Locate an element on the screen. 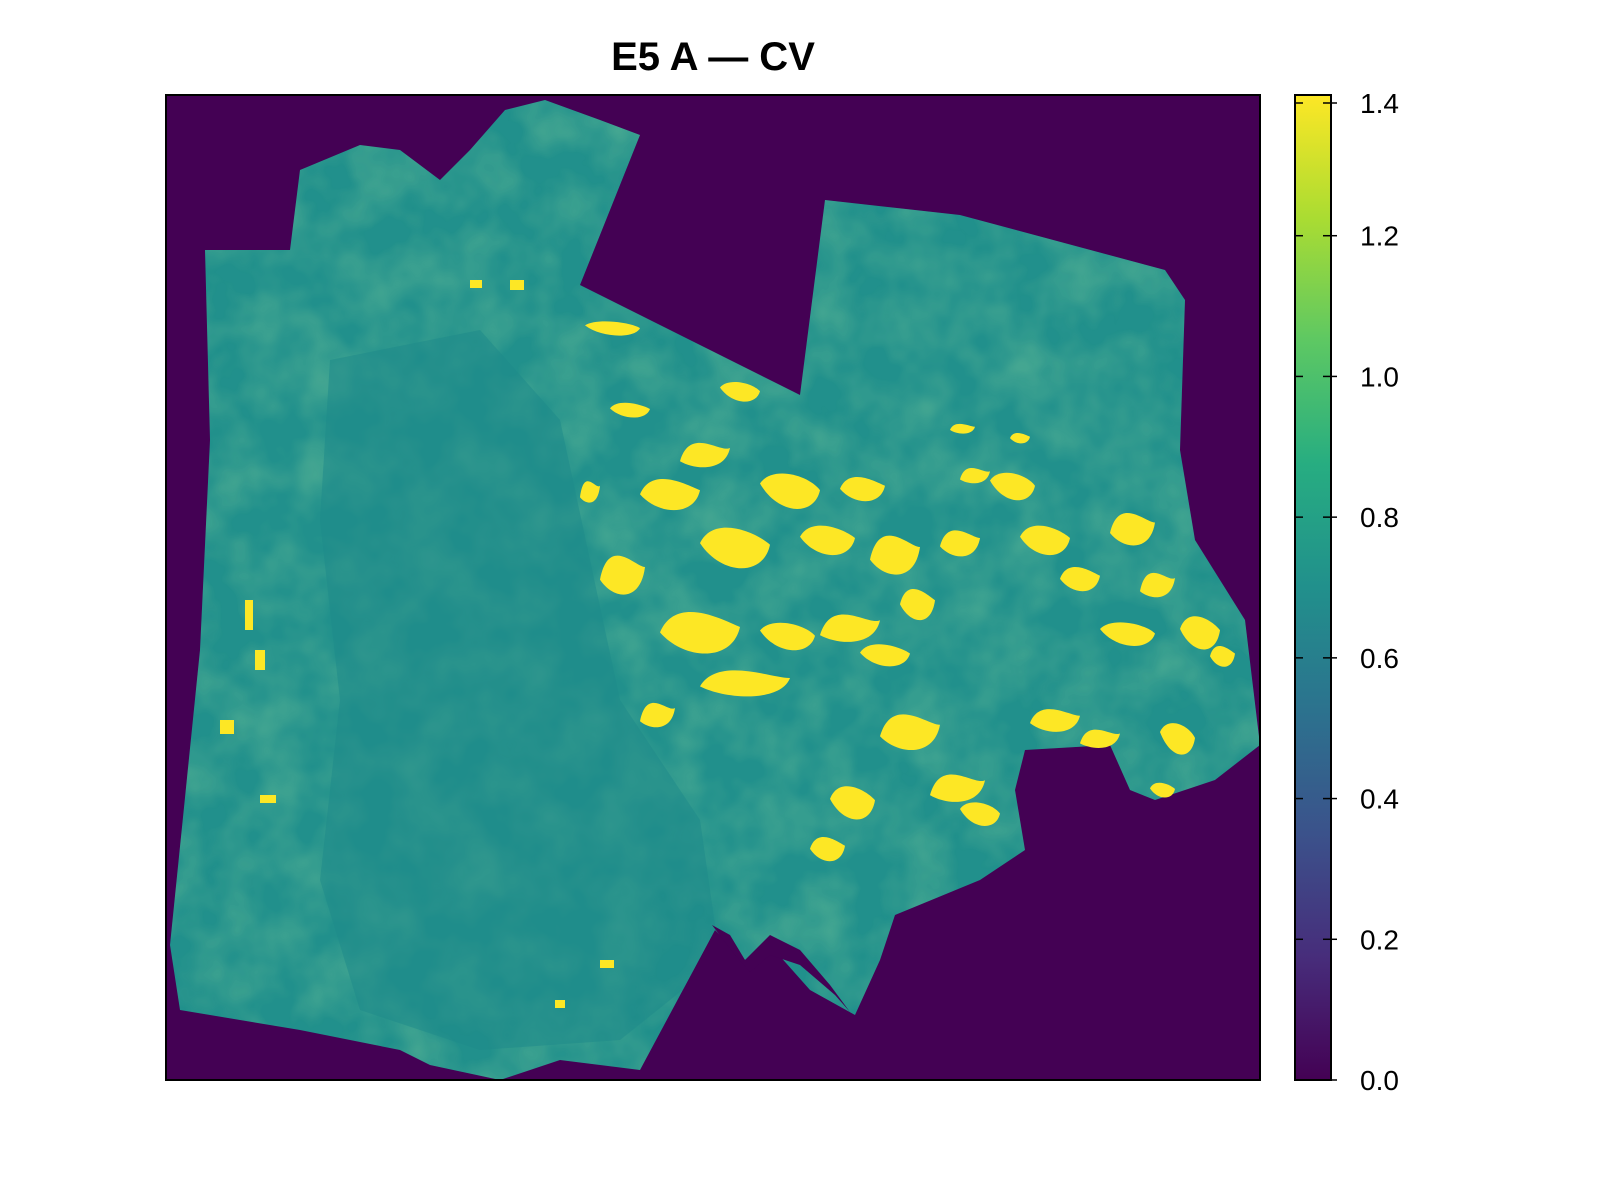  colorbar-gradient is located at coordinates (1313, 587).